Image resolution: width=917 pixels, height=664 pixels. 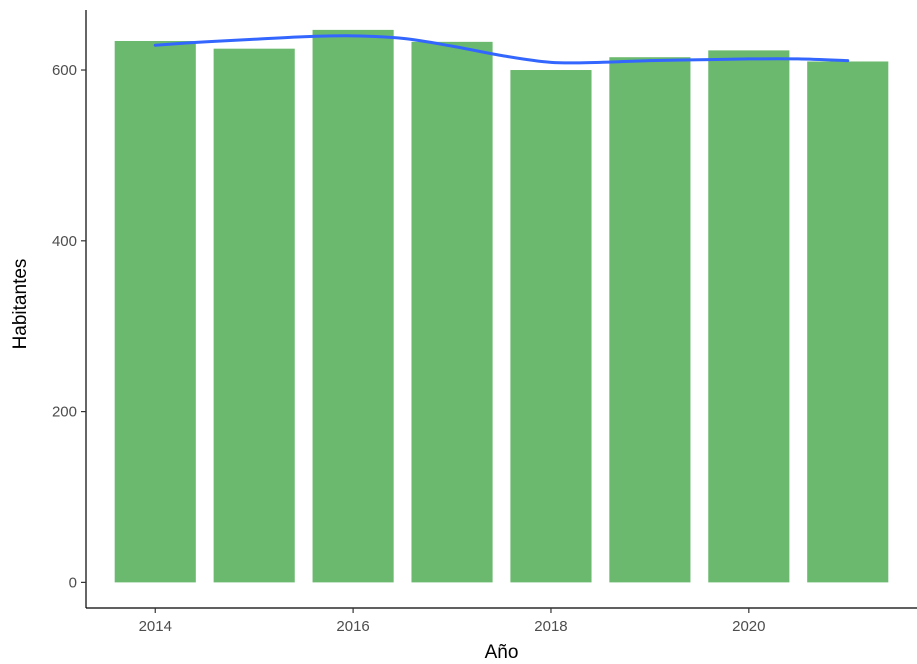 What do you see at coordinates (352, 626) in the screenshot?
I see `x-tick-label: 2016` at bounding box center [352, 626].